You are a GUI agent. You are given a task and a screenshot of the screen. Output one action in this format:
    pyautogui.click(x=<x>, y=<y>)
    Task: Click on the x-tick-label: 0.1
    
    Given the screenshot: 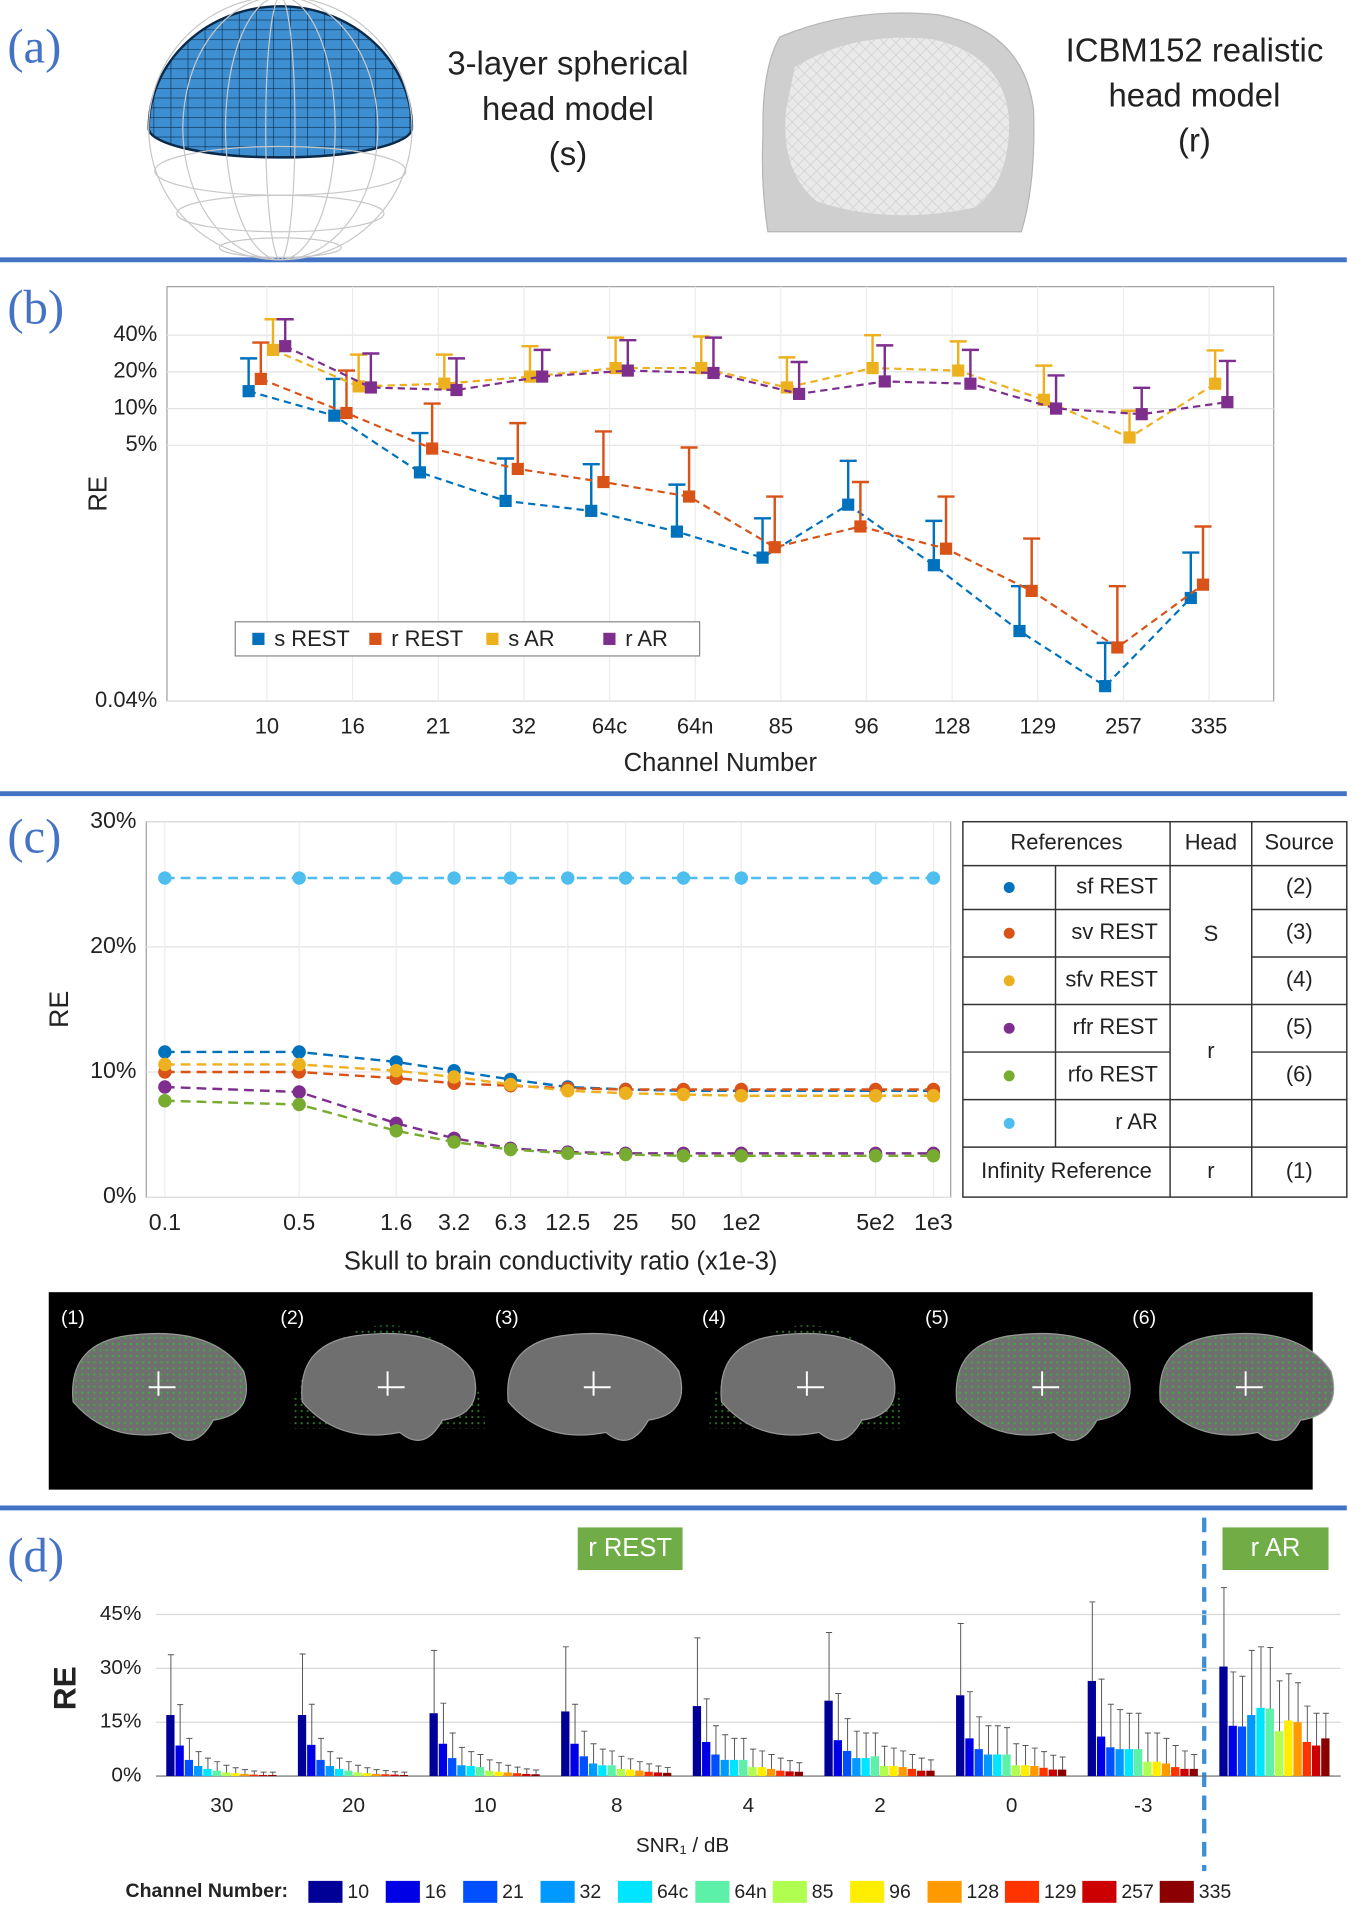 What is the action you would take?
    pyautogui.click(x=165, y=1222)
    